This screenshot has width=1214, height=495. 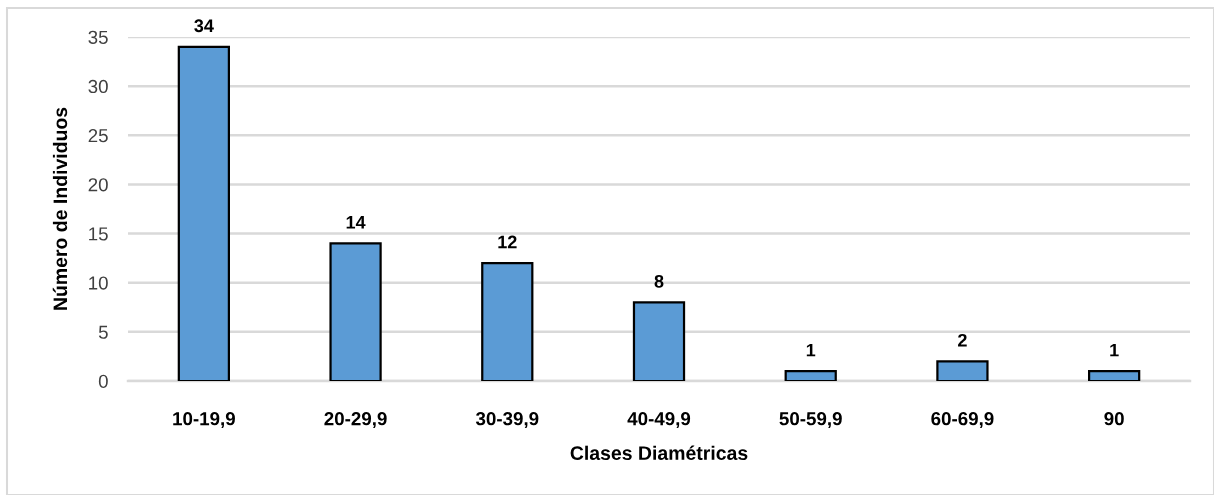 What do you see at coordinates (962, 420) in the screenshot?
I see `x-tick-label: 60-69,9` at bounding box center [962, 420].